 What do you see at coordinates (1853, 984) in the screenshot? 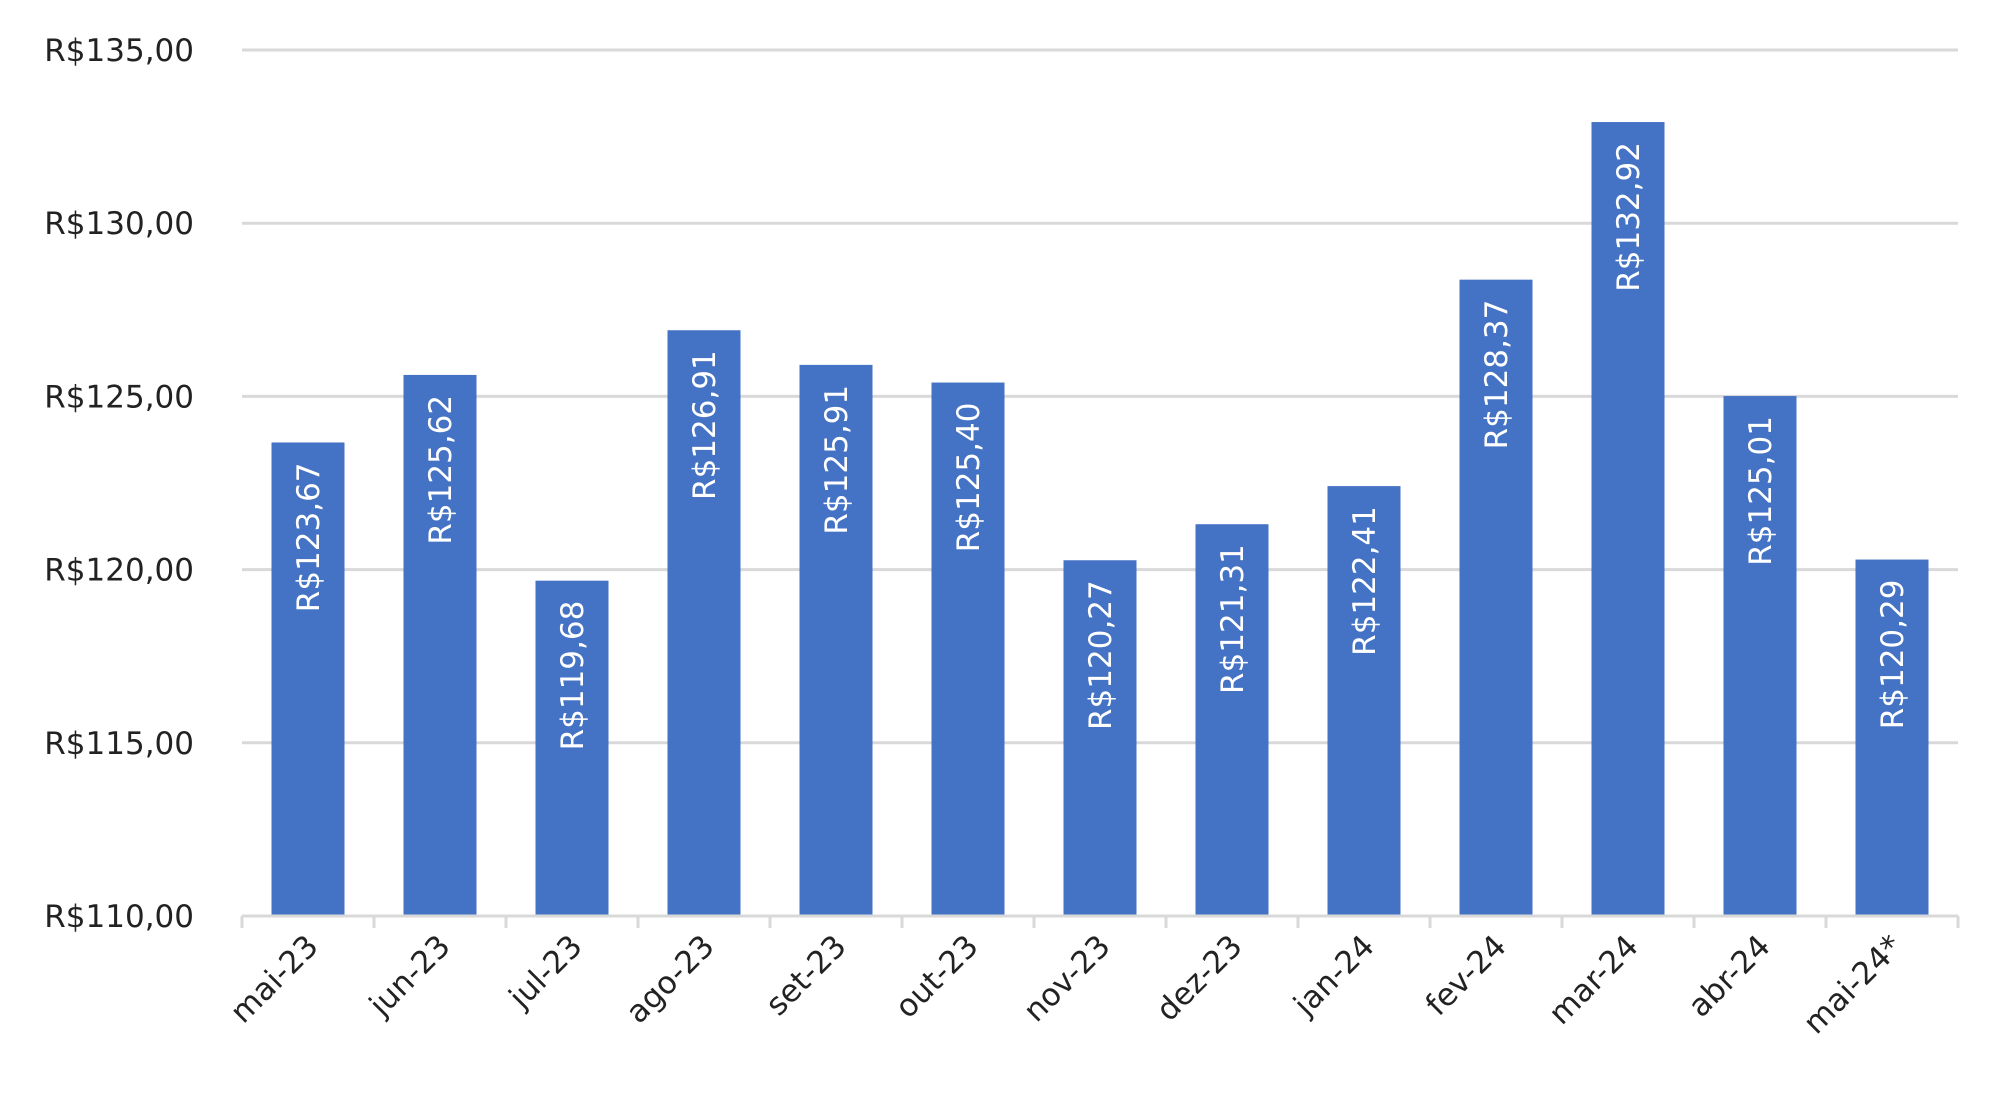
I see `x-tick-label: mai-24*` at bounding box center [1853, 984].